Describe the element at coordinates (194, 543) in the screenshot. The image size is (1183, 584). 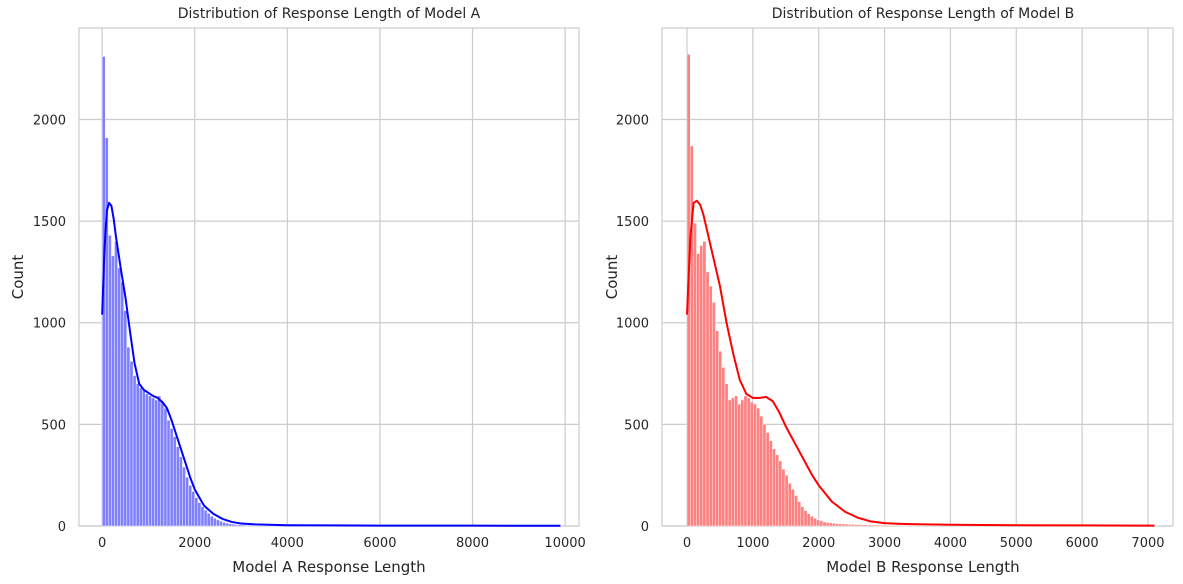
I see `x-tick-label: 2000` at that location.